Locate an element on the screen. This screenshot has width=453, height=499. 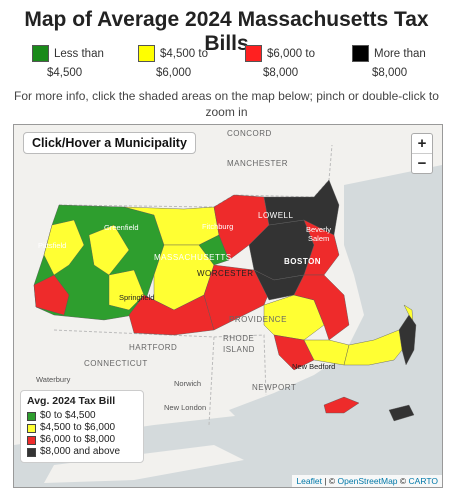
label-hartford: HARTFORD is located at coordinates (153, 347).